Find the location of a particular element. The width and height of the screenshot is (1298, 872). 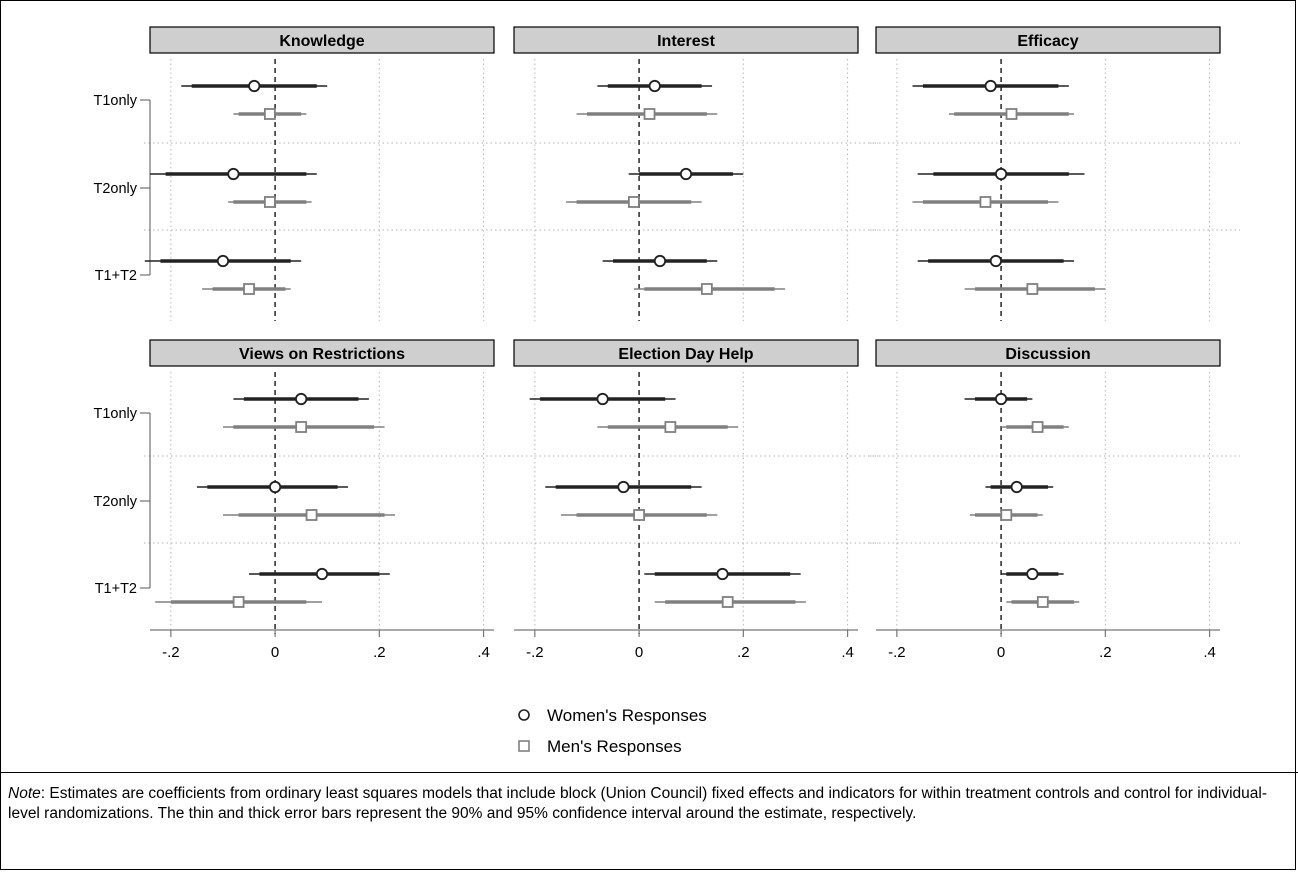

panel-title: Efficacy is located at coordinates (1047, 41).